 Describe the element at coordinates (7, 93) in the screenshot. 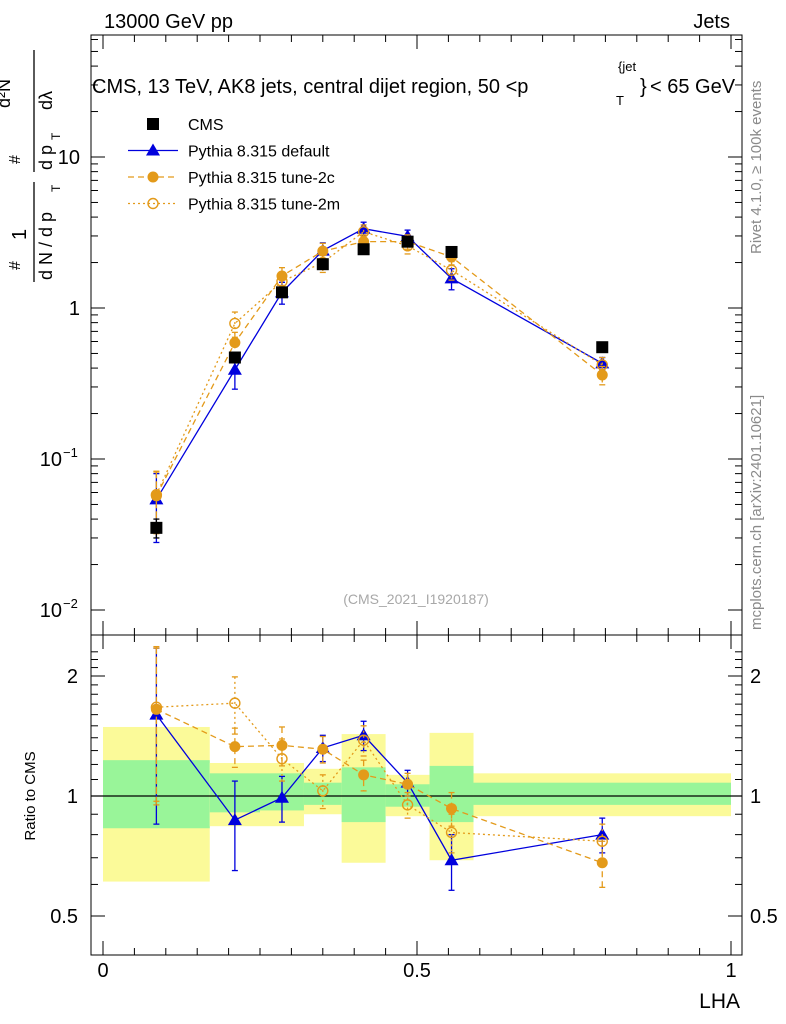

I see `ylabel-num2: d²N` at that location.